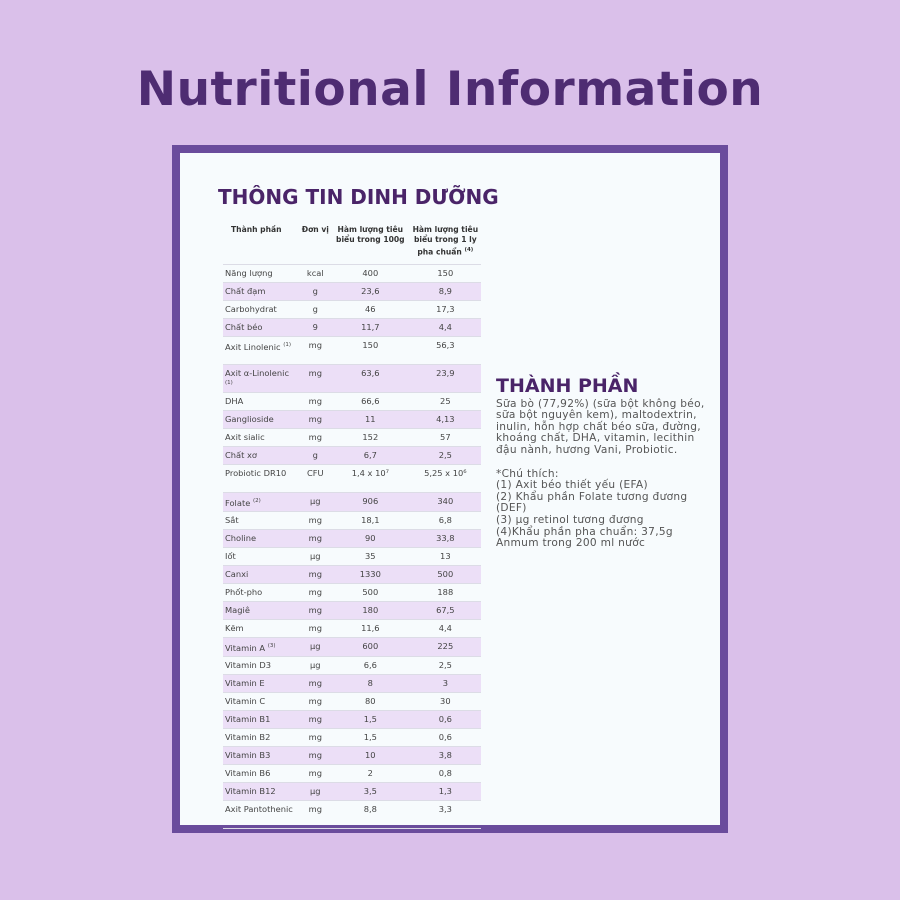 This screenshot has width=900, height=900. Describe the element at coordinates (261, 611) in the screenshot. I see `nutrient-name: Magiê` at that location.